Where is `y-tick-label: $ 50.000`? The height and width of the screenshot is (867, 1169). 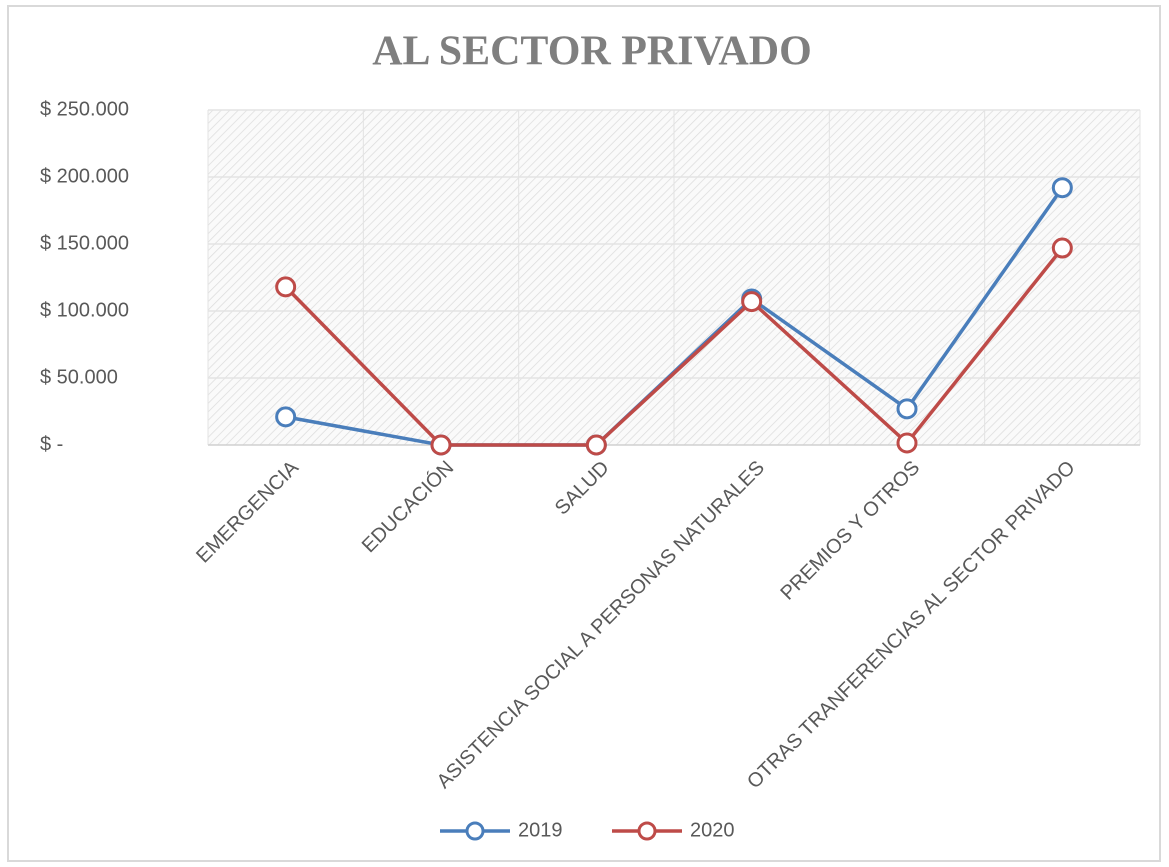
y-tick-label: $ 50.000 is located at coordinates (79, 377).